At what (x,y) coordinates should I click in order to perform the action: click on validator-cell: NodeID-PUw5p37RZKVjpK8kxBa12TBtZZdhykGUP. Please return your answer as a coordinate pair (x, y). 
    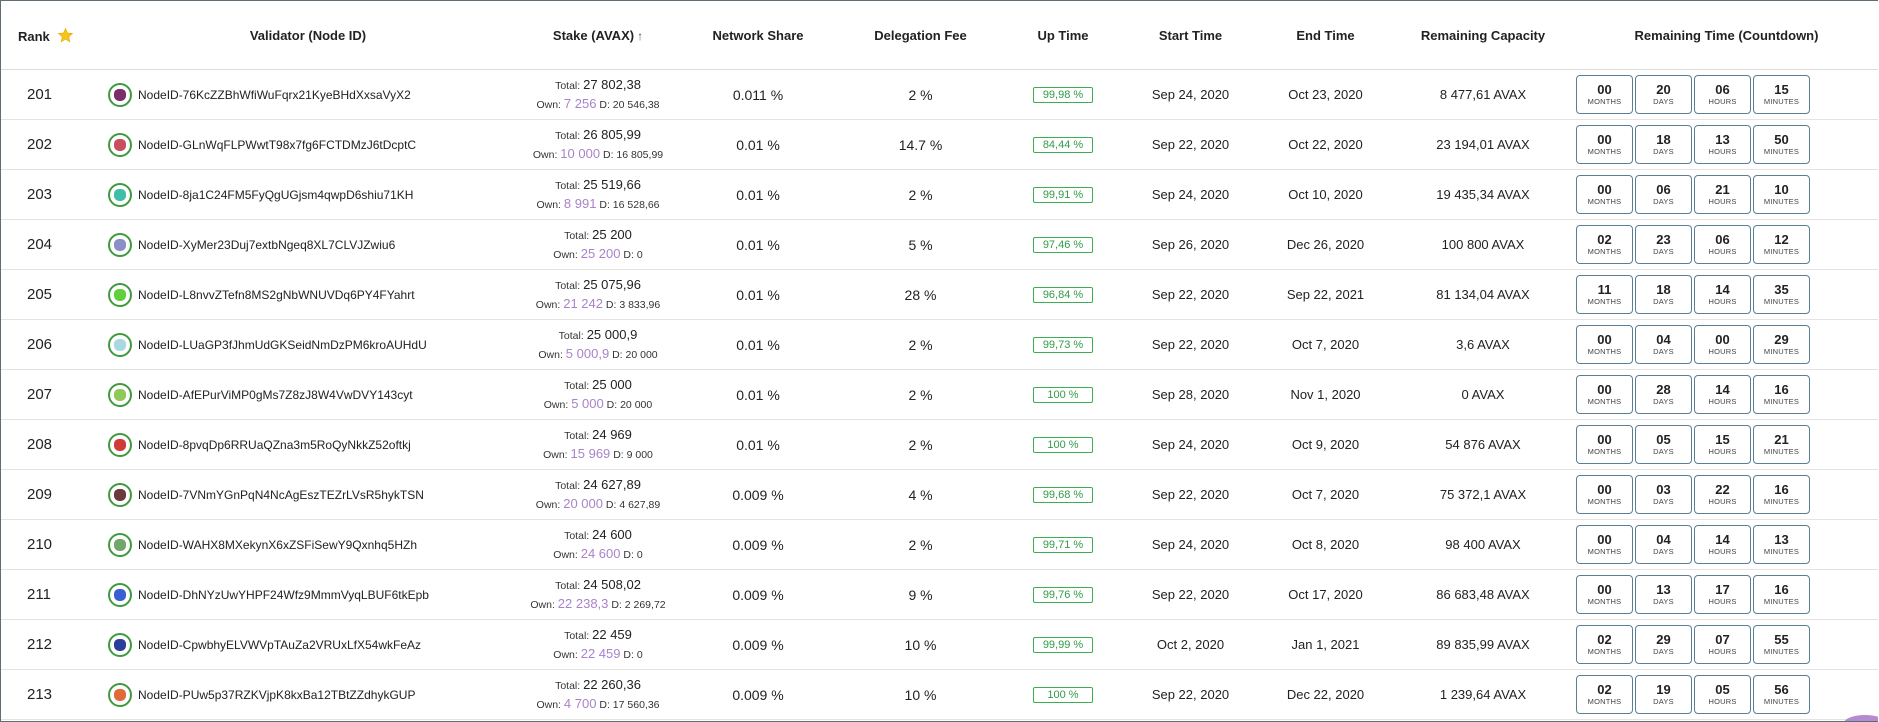
    Looking at the image, I should click on (308, 694).